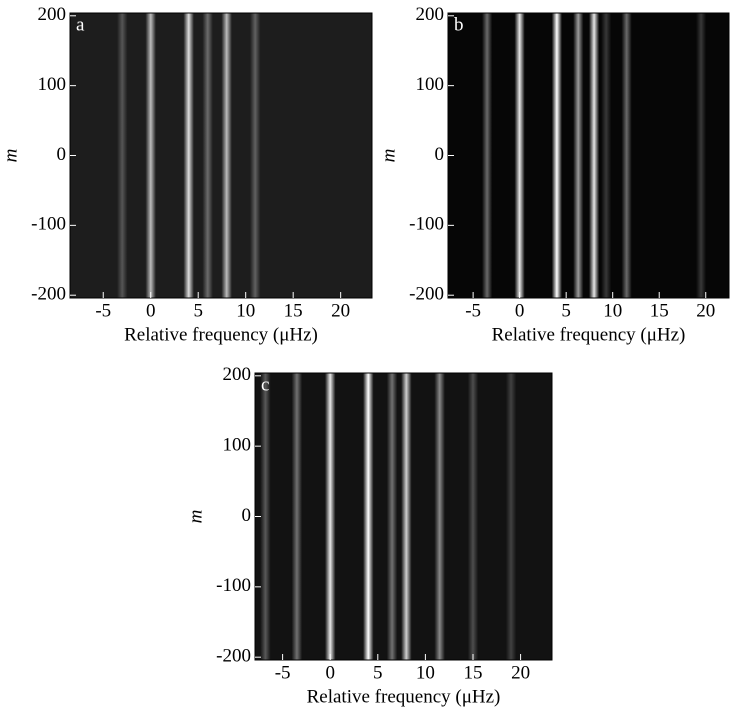 The width and height of the screenshot is (731, 717). Describe the element at coordinates (265, 384) in the screenshot. I see `panel-label: c` at that location.